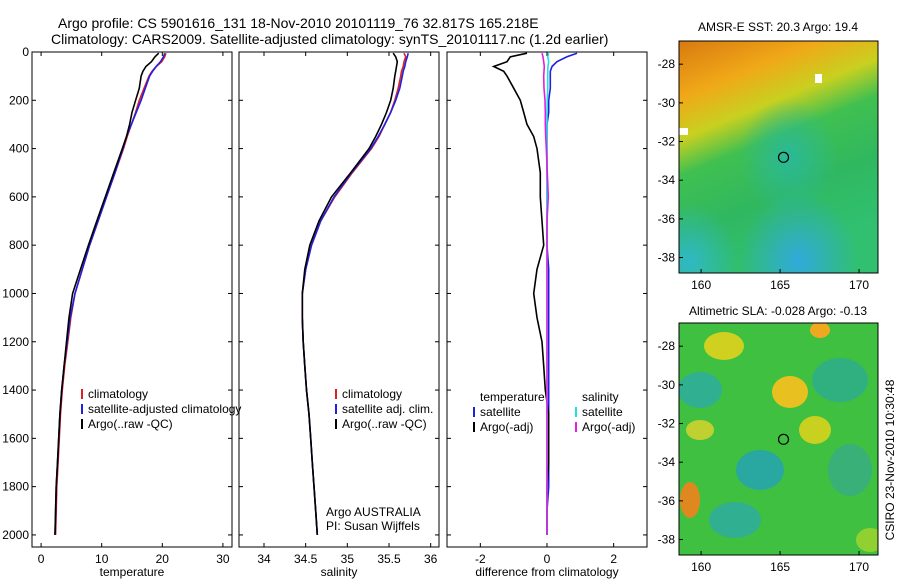 Image resolution: width=900 pixels, height=580 pixels. What do you see at coordinates (163, 559) in the screenshot?
I see `x-tick-label: 20` at bounding box center [163, 559].